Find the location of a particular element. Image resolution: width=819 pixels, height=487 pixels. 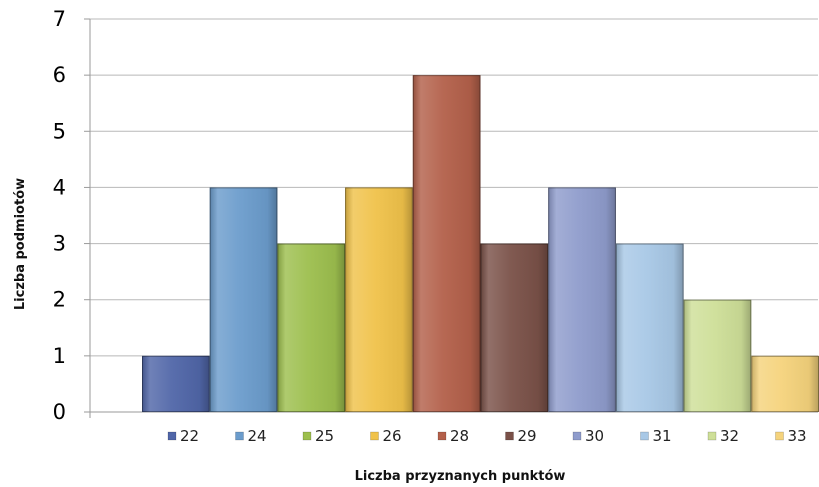

legend-label: 26 is located at coordinates (392, 436).